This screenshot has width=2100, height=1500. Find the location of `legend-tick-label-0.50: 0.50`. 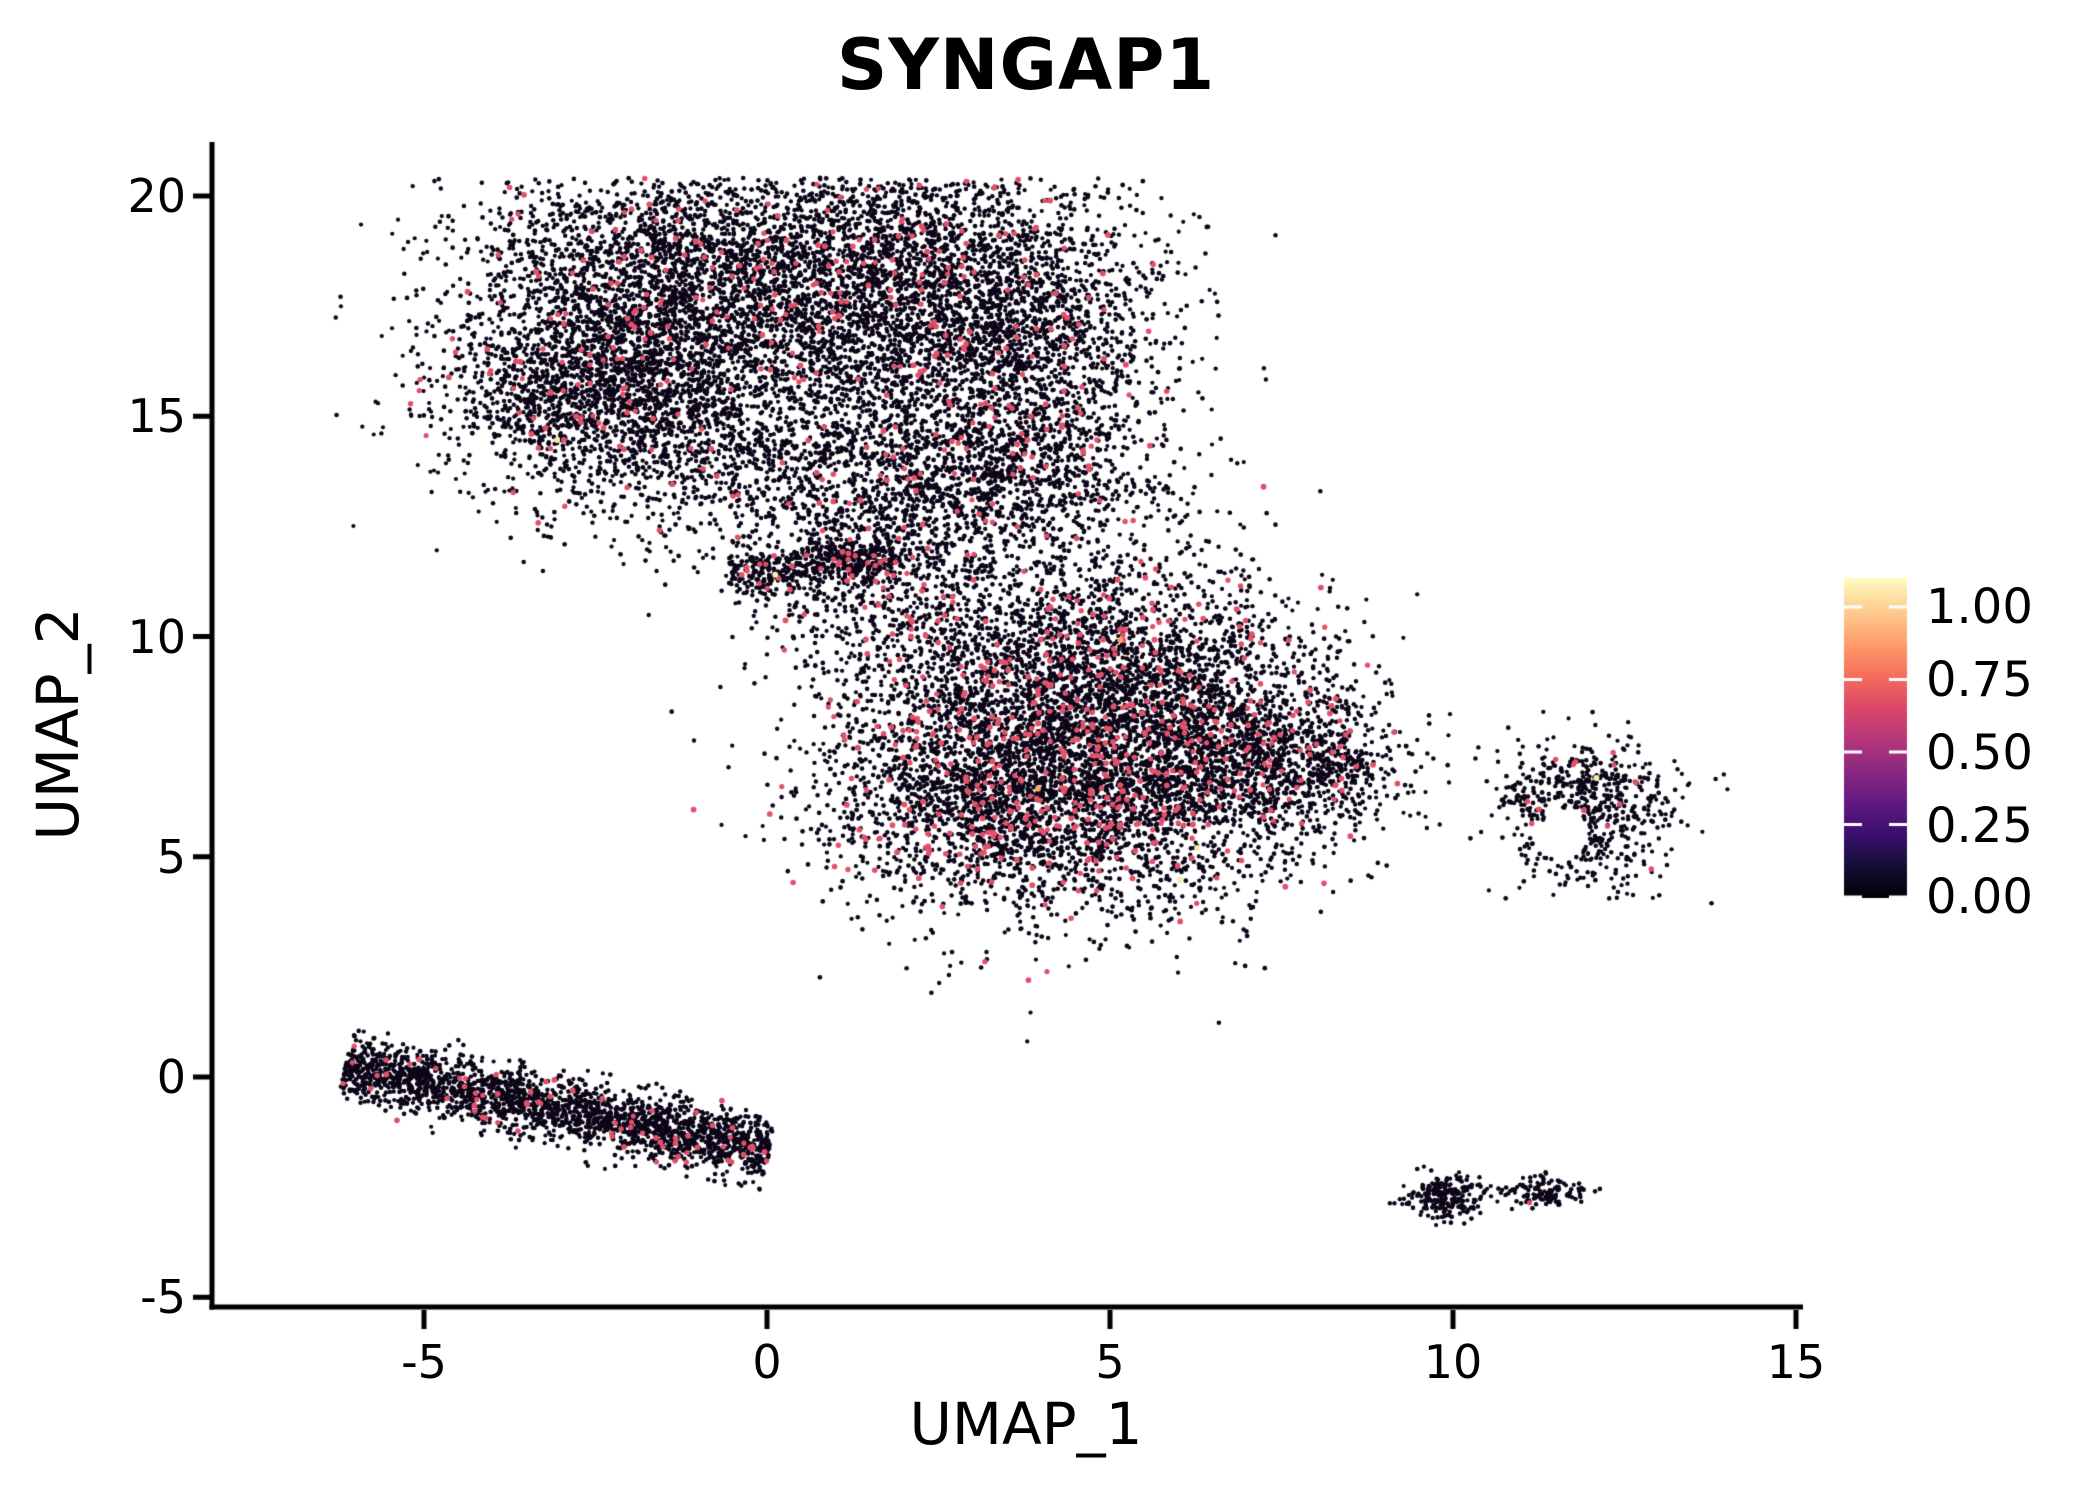

legend-tick-label-0.50: 0.50 is located at coordinates (1979, 753).